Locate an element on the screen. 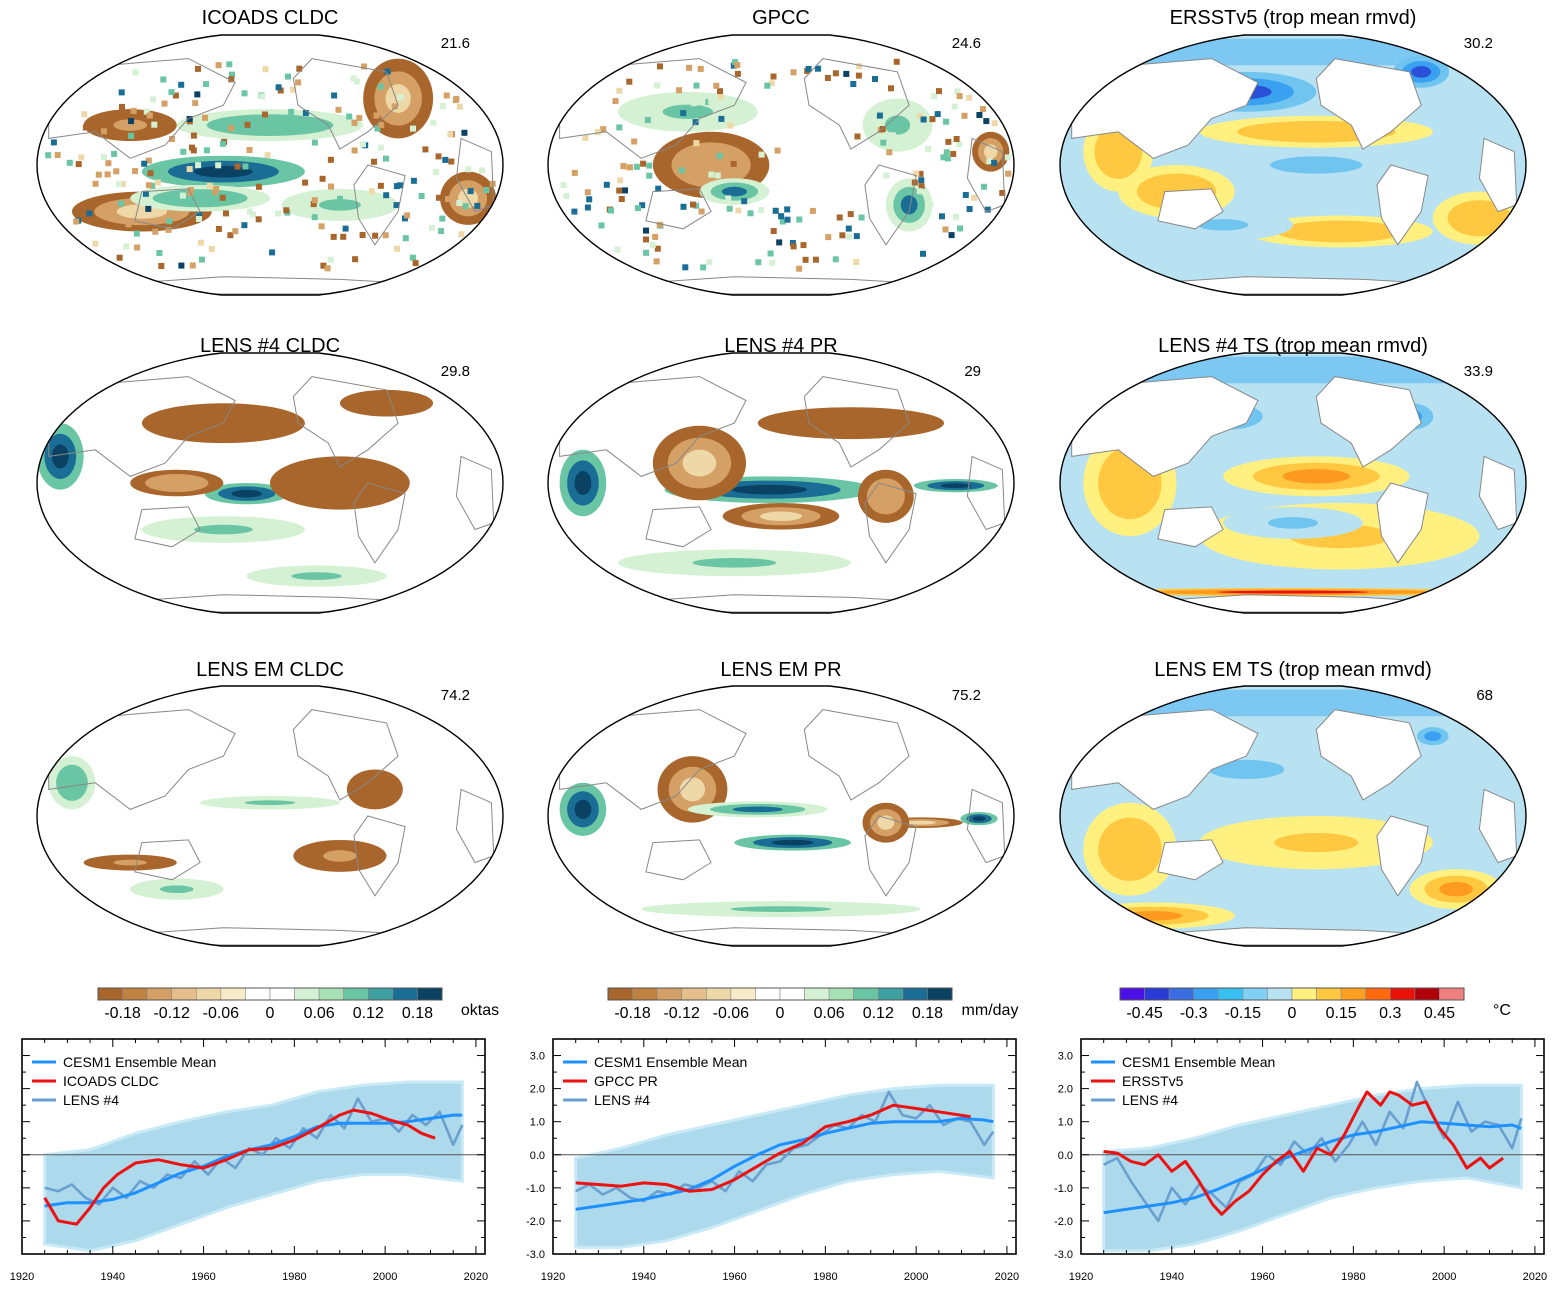 This screenshot has height=1294, width=1564. map-ocean is located at coordinates (270, 816).